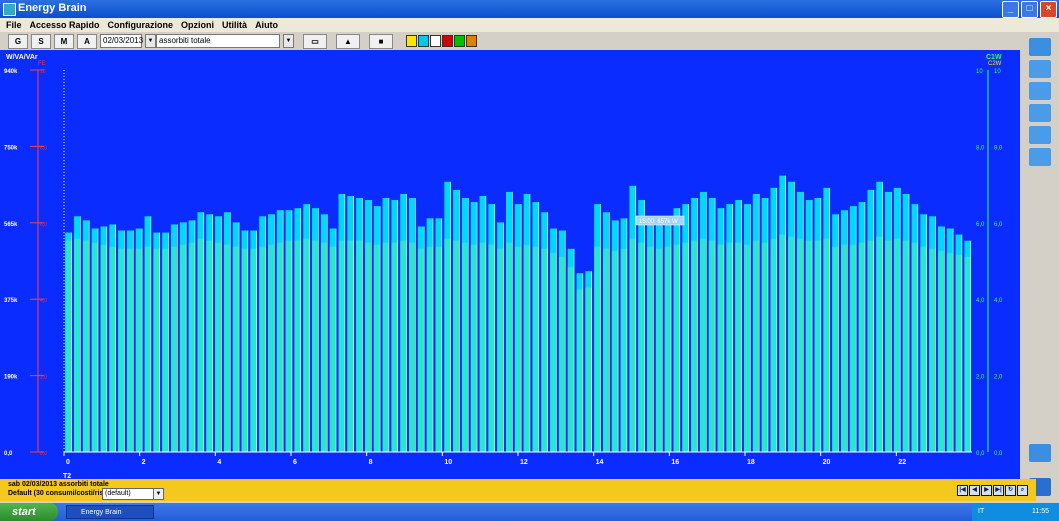  Describe the element at coordinates (980, 301) in the screenshot. I see `right-tick-label-inner: 4,0` at that location.